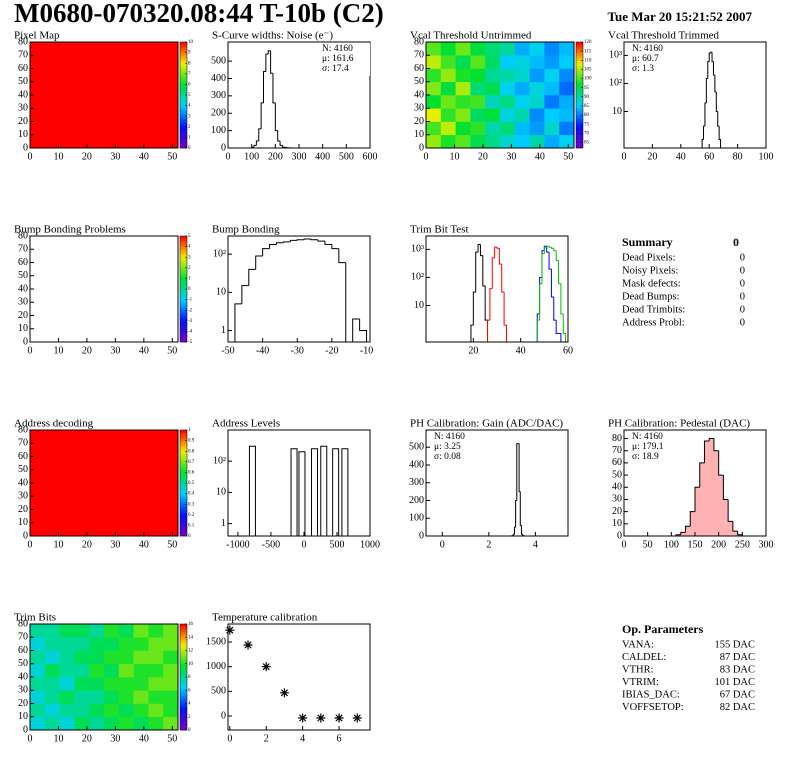 The height and width of the screenshot is (772, 796). Describe the element at coordinates (23, 496) in the screenshot. I see `y-tick-label: 30` at that location.